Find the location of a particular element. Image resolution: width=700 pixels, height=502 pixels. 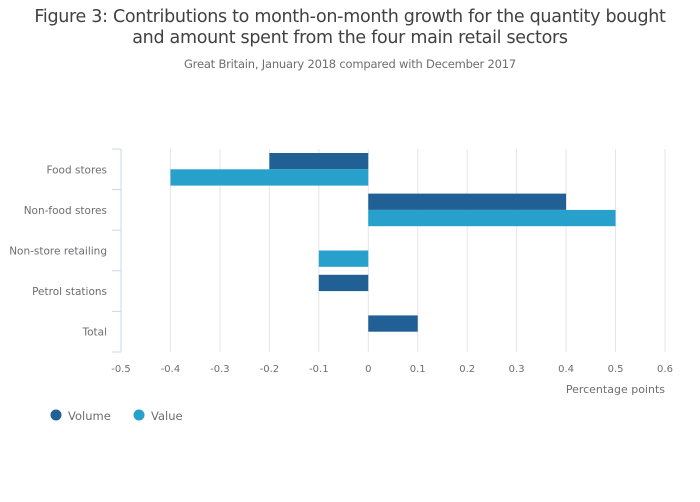

x-tick-label: -0.2 is located at coordinates (270, 369).